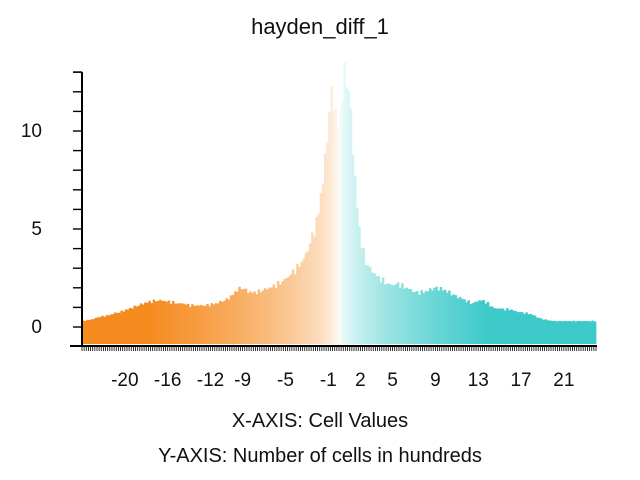 Image resolution: width=640 pixels, height=480 pixels. What do you see at coordinates (320, 26) in the screenshot?
I see `chart-title: hayden_diff_1` at bounding box center [320, 26].